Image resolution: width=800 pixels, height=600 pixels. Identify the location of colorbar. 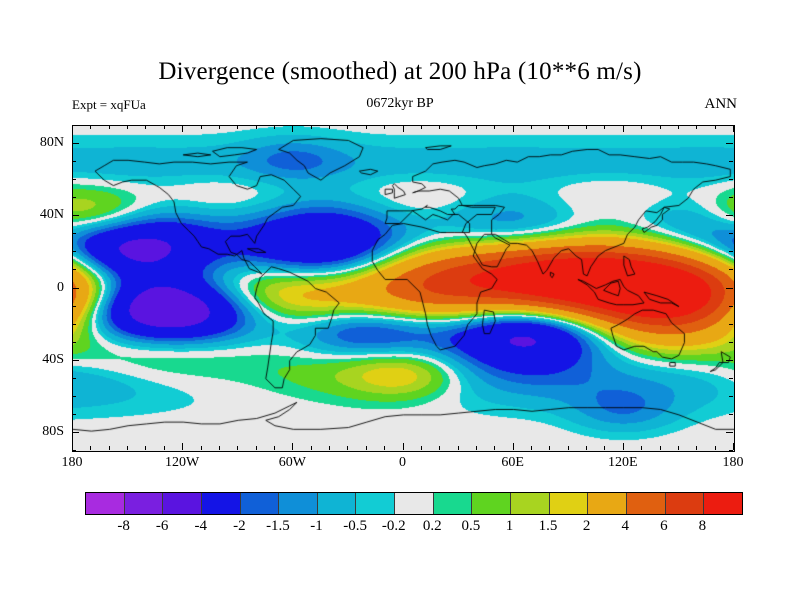
(414, 503).